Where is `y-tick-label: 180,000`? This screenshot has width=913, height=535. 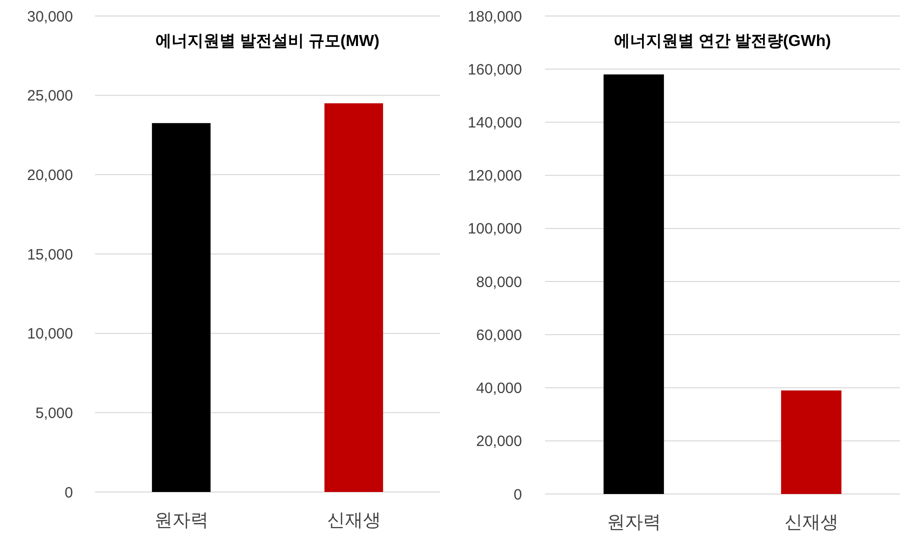
y-tick-label: 180,000 is located at coordinates (495, 17).